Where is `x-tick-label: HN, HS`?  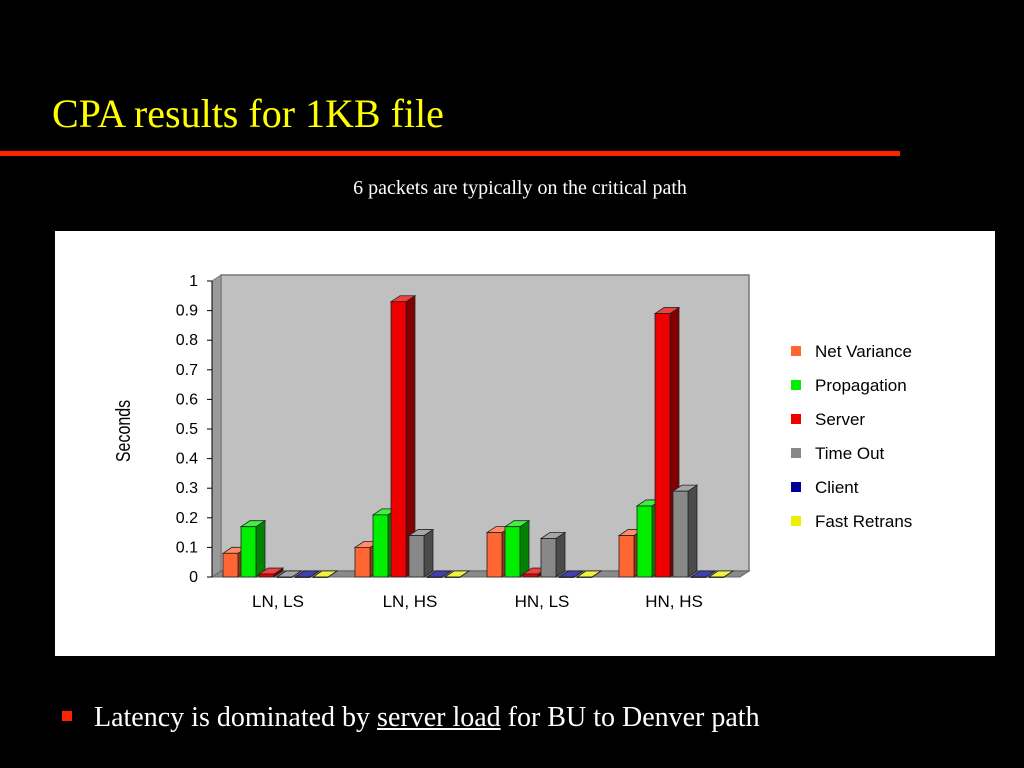
x-tick-label: HN, HS is located at coordinates (674, 601).